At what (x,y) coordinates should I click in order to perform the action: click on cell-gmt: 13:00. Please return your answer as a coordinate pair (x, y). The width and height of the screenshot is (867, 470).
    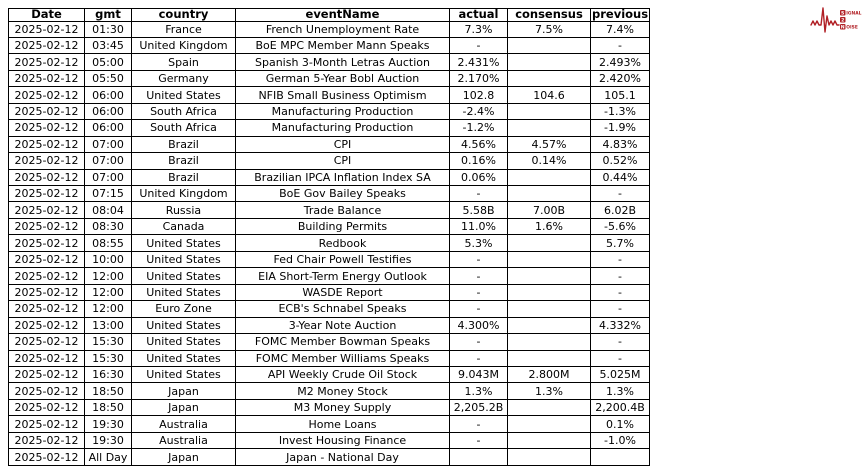
    Looking at the image, I should click on (108, 325).